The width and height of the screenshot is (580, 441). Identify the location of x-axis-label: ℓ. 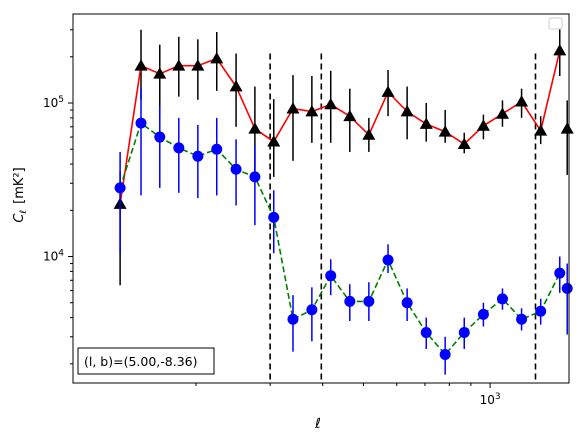
(317, 424).